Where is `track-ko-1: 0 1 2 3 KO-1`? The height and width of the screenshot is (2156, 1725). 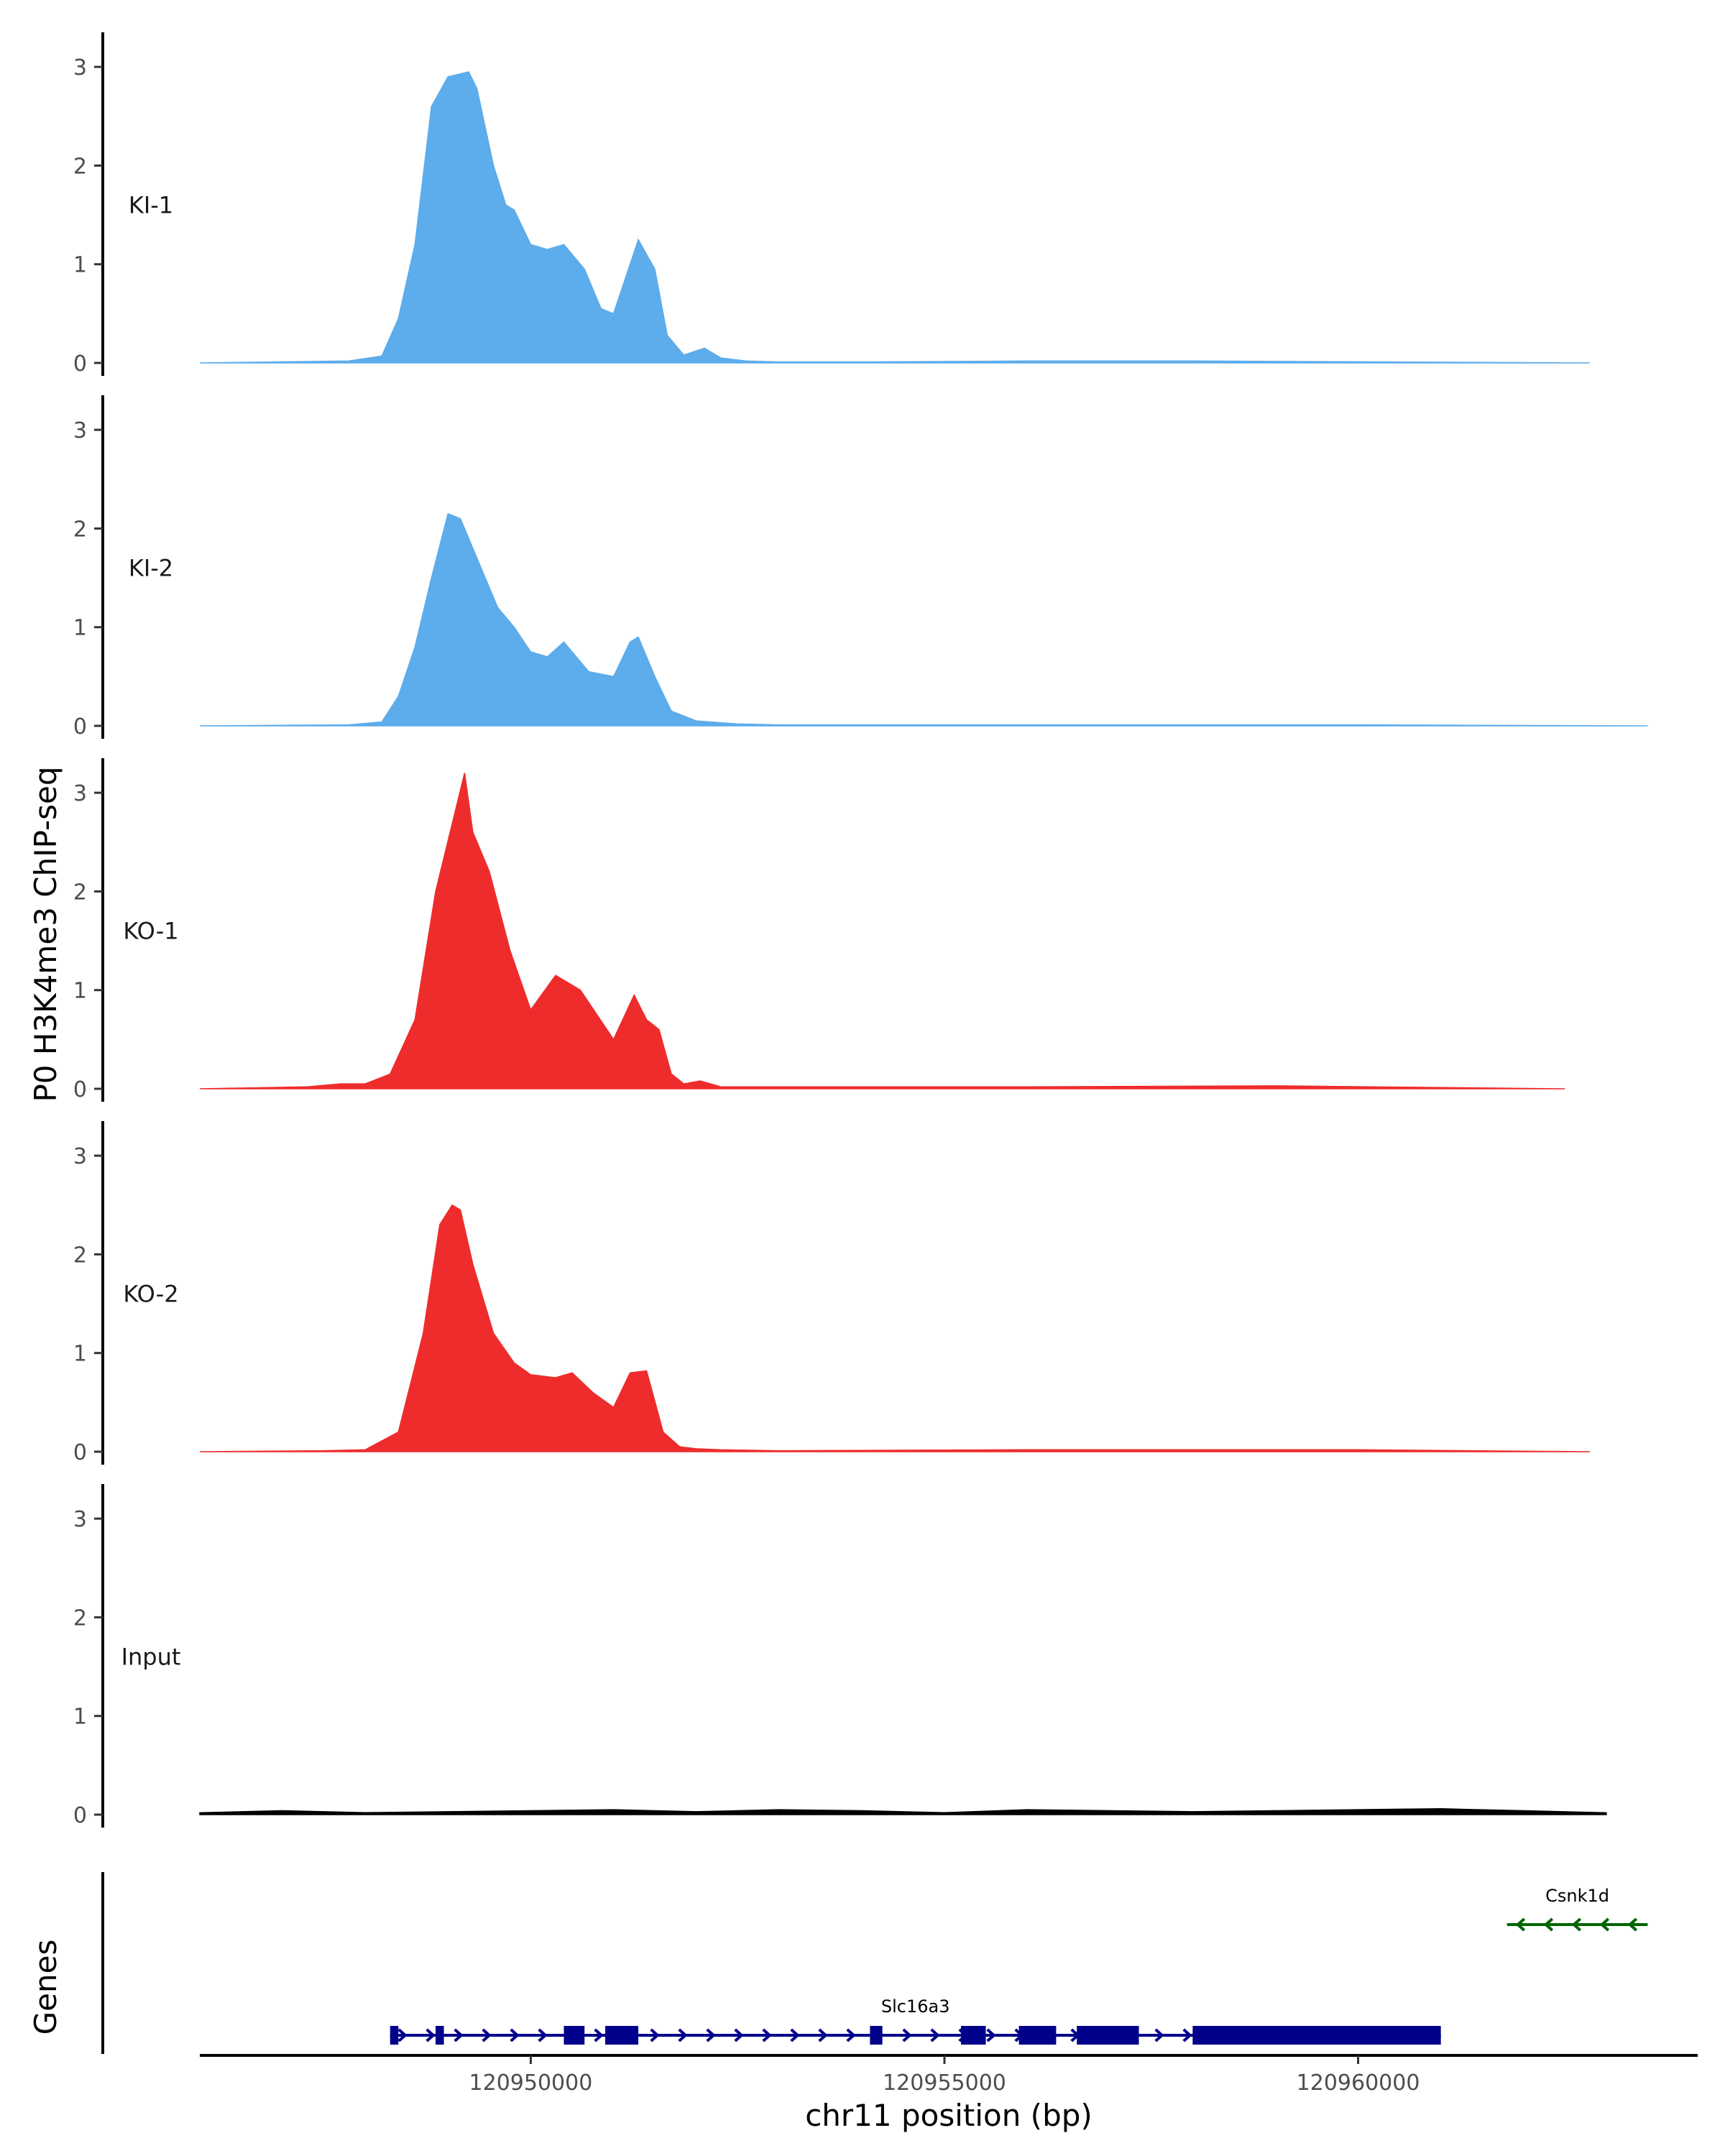 track-ko-1: 0 1 2 3 KO-1 is located at coordinates (819, 930).